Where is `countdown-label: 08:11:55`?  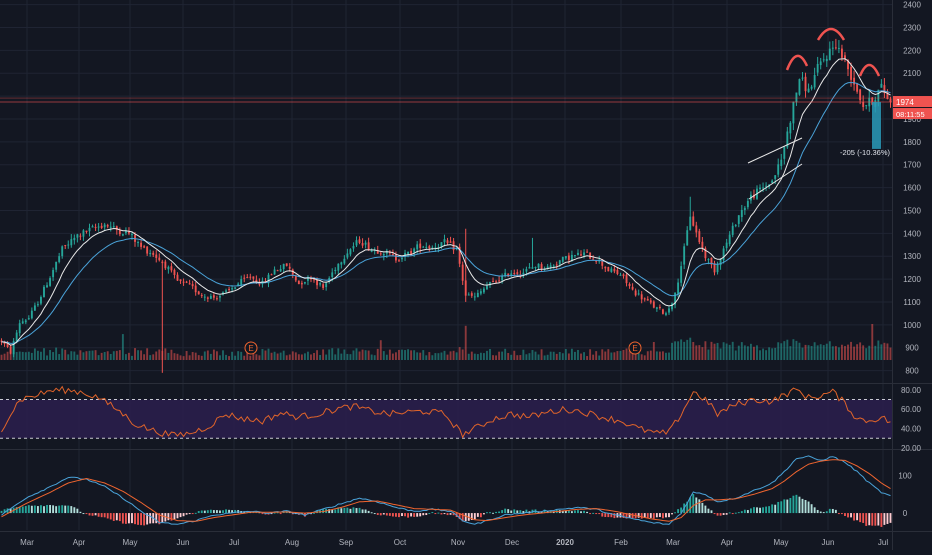
countdown-label: 08:11:55 is located at coordinates (910, 114).